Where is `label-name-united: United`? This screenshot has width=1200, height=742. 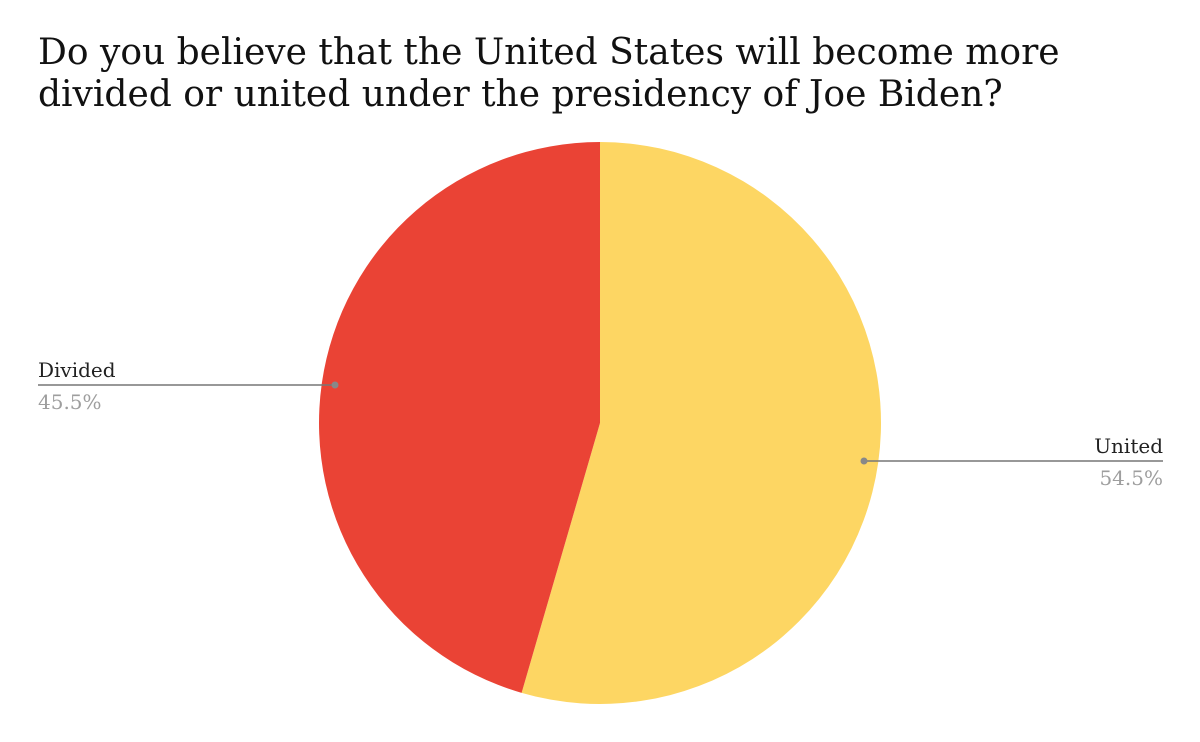
label-name-united: United is located at coordinates (1128, 446).